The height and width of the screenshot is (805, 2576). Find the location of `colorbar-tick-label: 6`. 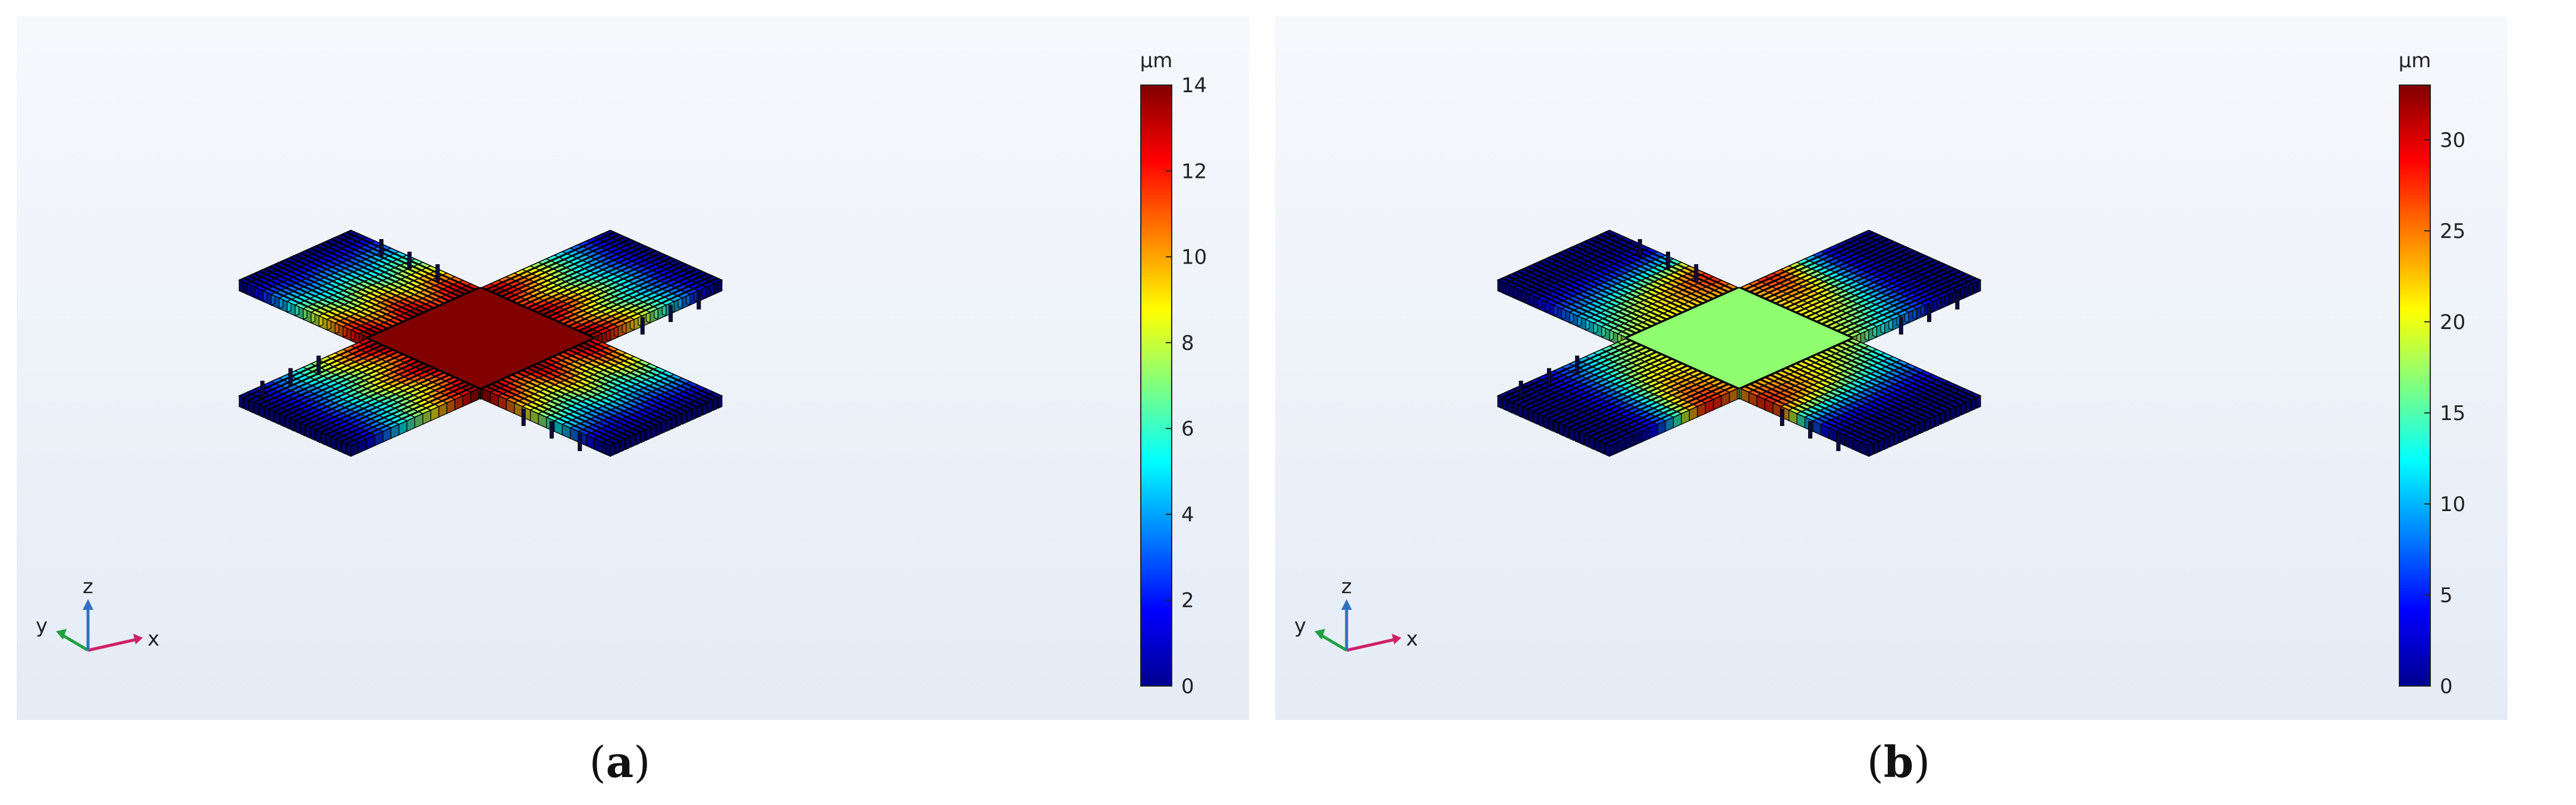

colorbar-tick-label: 6 is located at coordinates (1187, 429).